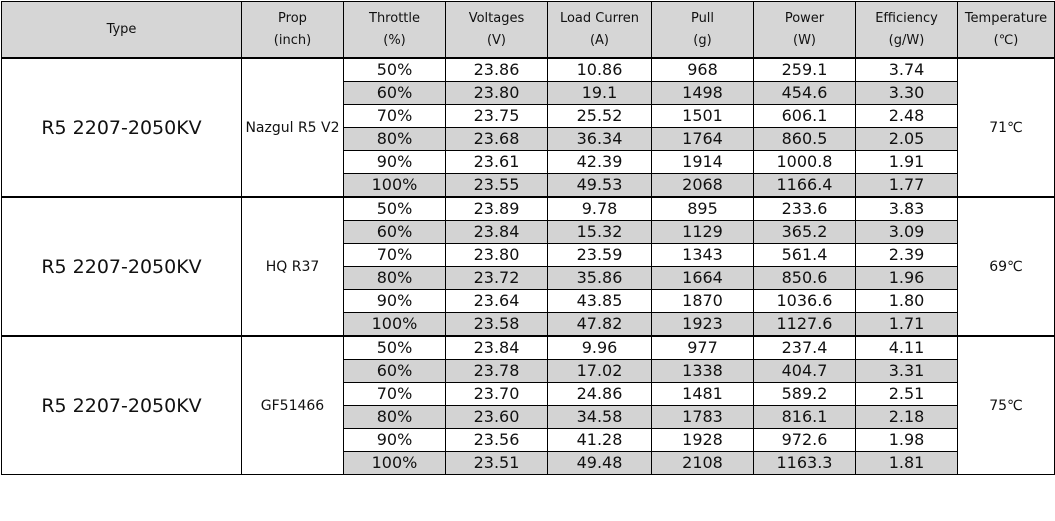 The height and width of the screenshot is (521, 1055). I want to click on table-row: 100% 23.58 47.82 1923 1127.6 1.71, so click(528, 324).